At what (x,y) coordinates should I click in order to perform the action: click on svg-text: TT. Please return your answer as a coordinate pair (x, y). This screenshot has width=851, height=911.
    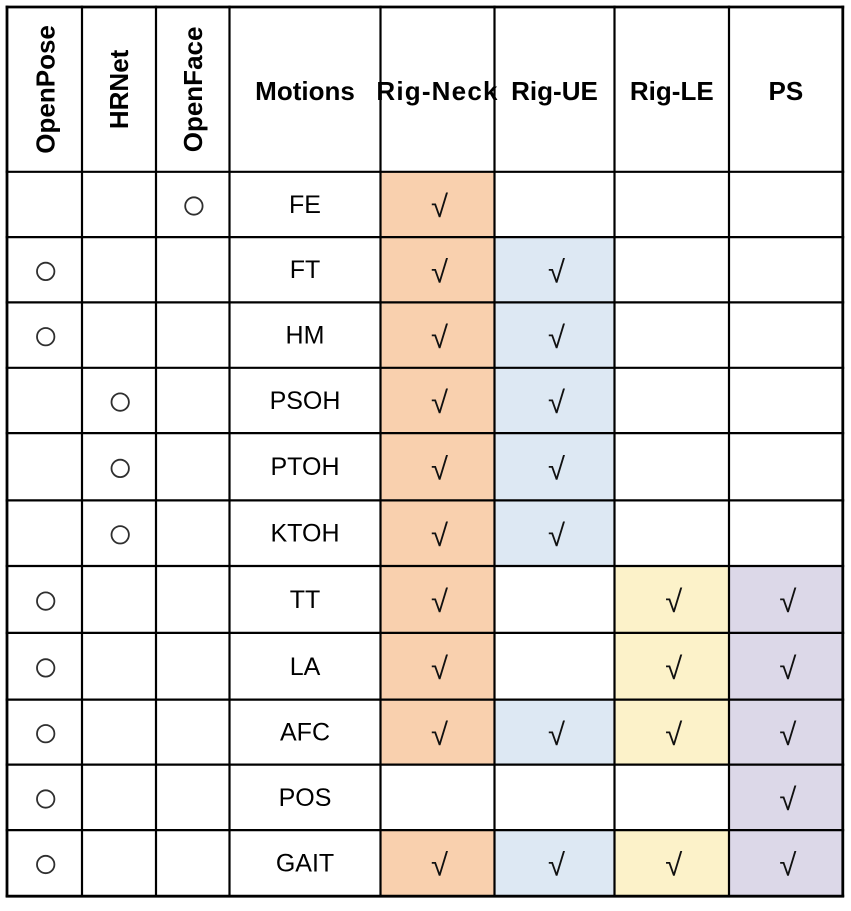
    Looking at the image, I should click on (305, 600).